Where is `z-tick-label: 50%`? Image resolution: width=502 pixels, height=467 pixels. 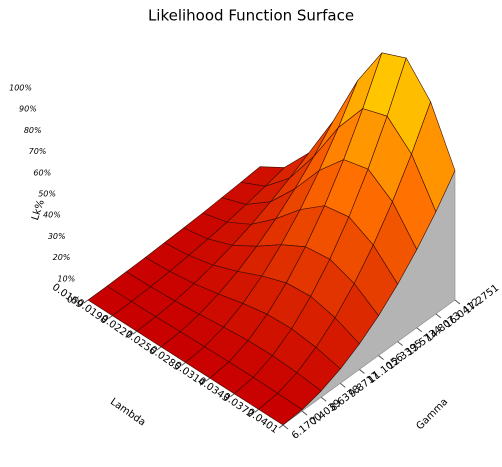 z-tick-label: 50% is located at coordinates (47, 194).